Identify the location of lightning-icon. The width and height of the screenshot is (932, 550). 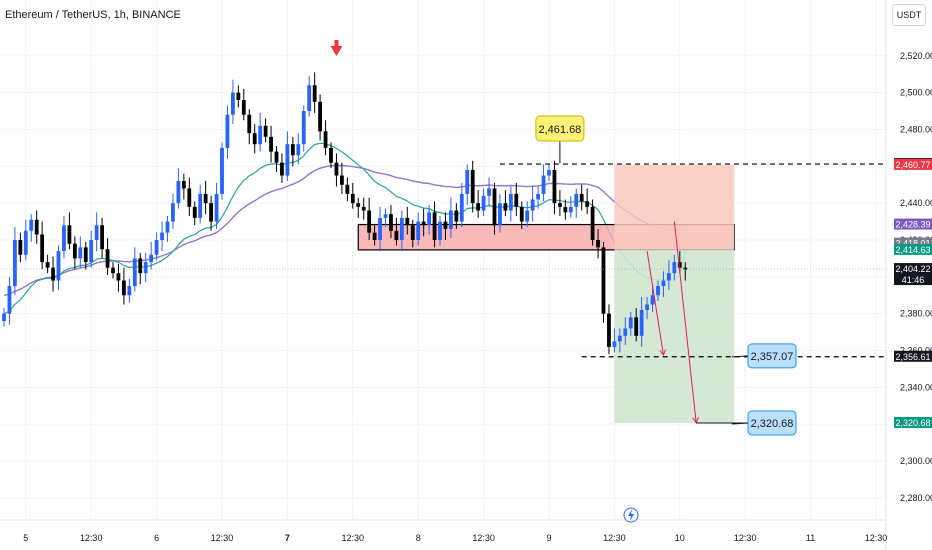
(631, 515).